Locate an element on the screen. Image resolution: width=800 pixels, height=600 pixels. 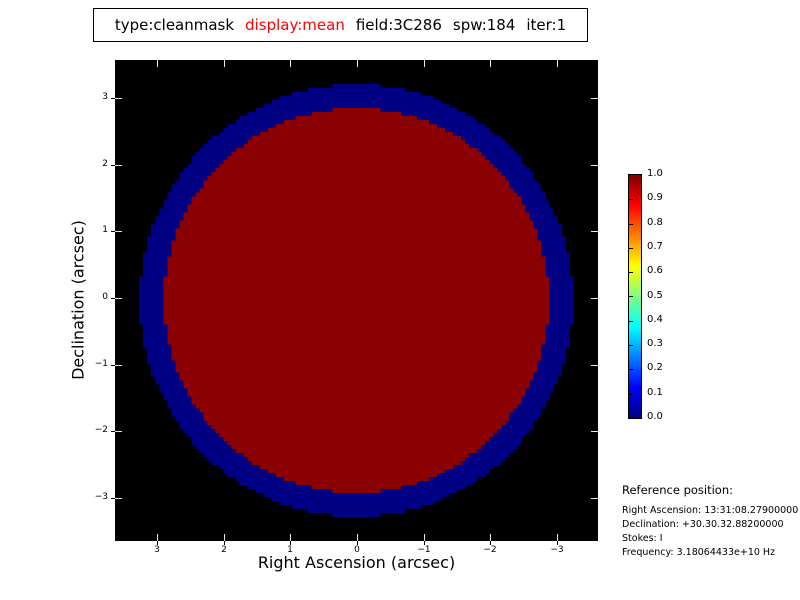
y-tick-label: −2 is located at coordinates (101, 430).